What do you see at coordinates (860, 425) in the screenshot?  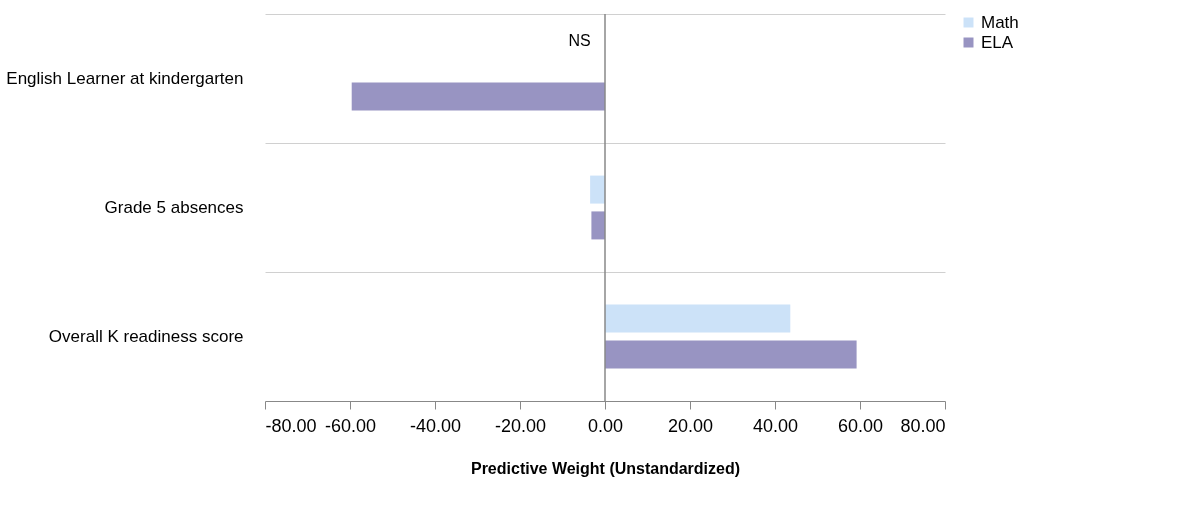 I see `x-tick-label: 60.00` at bounding box center [860, 425].